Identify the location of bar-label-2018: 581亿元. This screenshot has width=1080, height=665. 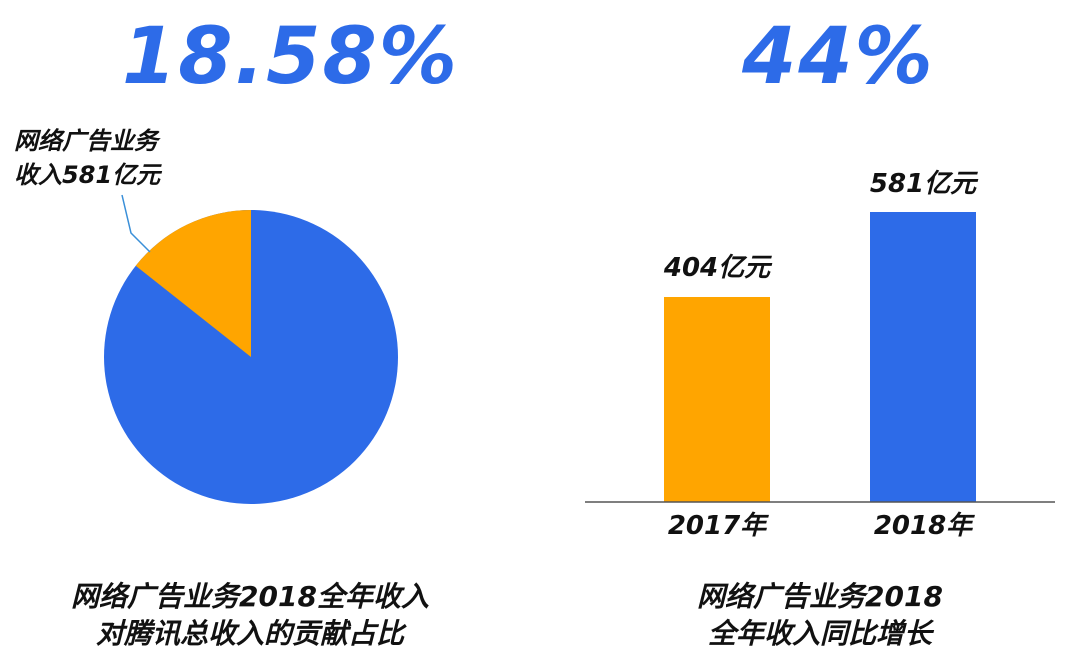
(923, 184).